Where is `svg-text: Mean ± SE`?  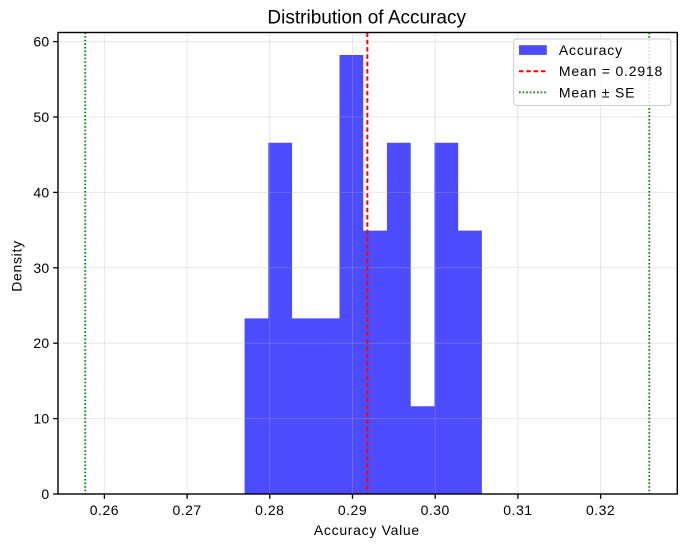
svg-text: Mean ± SE is located at coordinates (597, 92).